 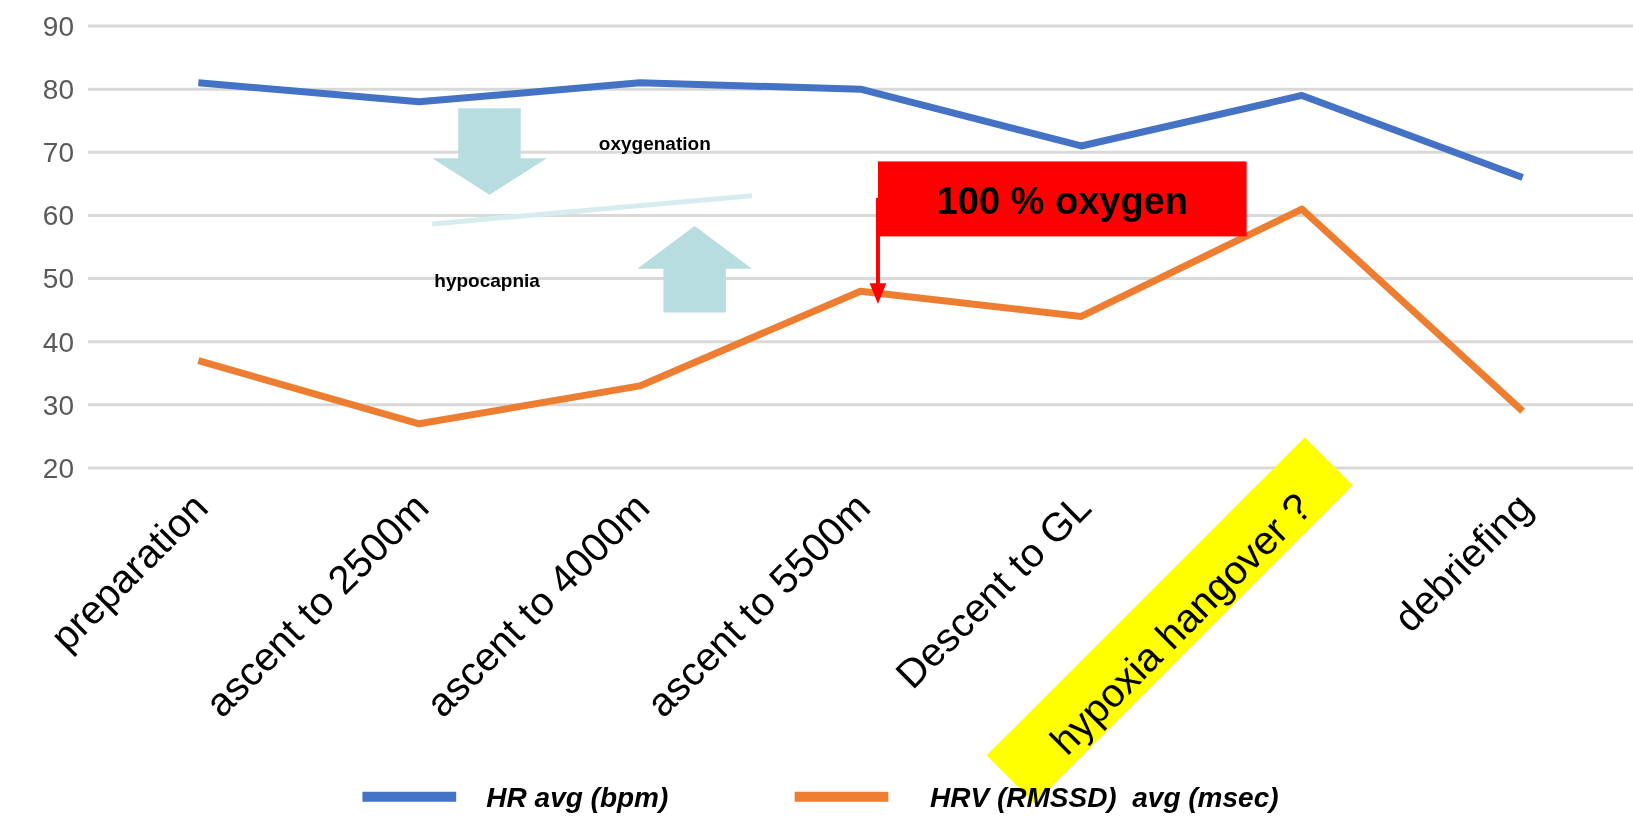 What do you see at coordinates (58, 468) in the screenshot?
I see `y-tick-label: 20` at bounding box center [58, 468].